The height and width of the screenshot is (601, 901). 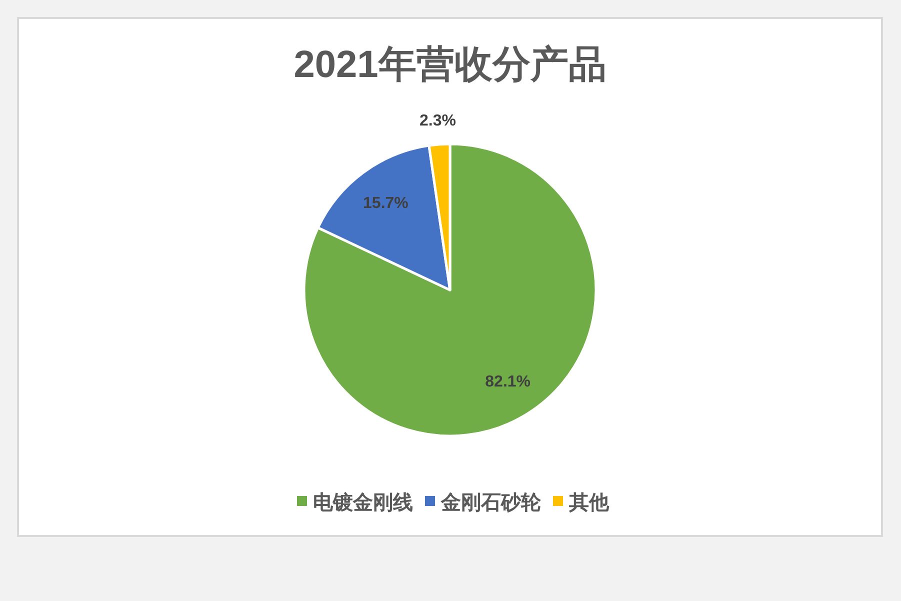 I want to click on legend-label: 其他, so click(x=589, y=502).